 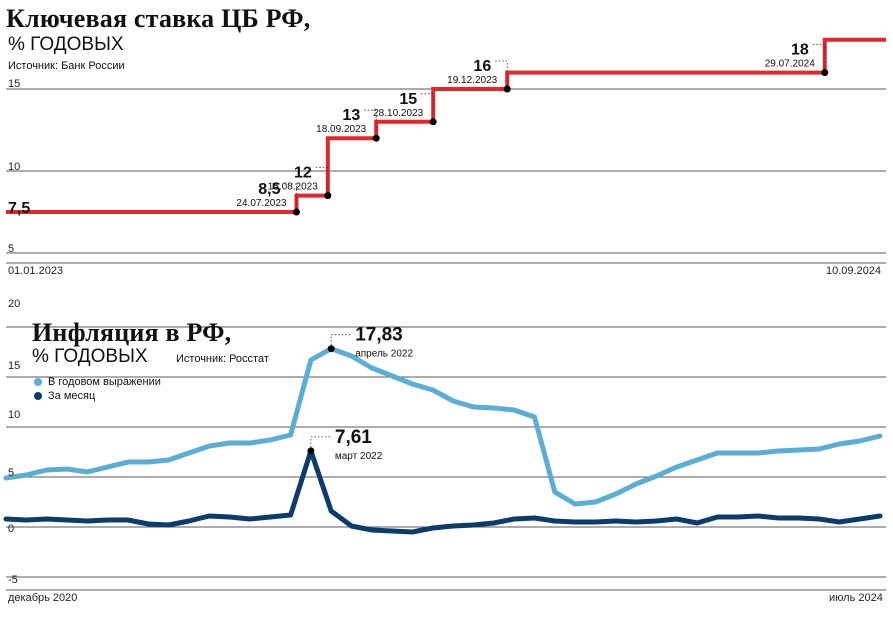 What do you see at coordinates (398, 113) in the screenshot?
I see `key-rate-label-date: 28.10.2023` at bounding box center [398, 113].